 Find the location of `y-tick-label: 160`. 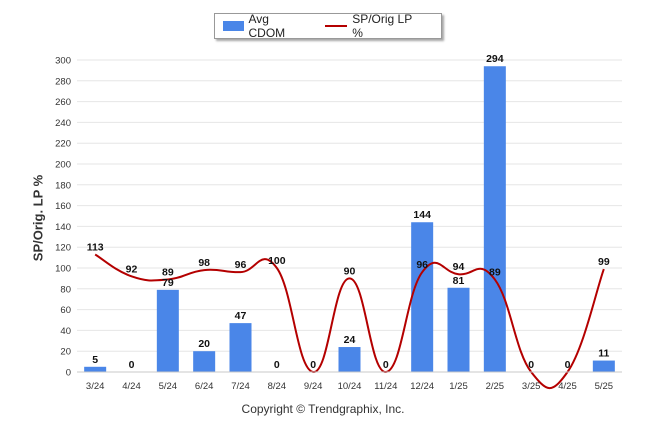

y-tick-label: 160 is located at coordinates (63, 206).